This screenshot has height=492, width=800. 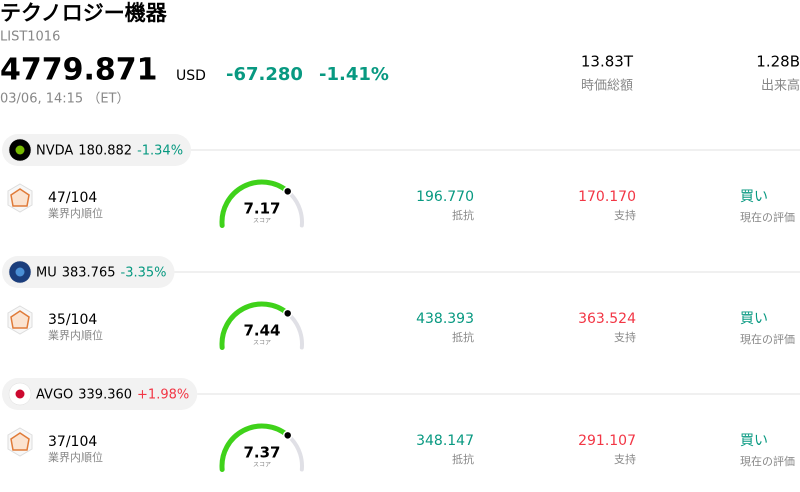 I want to click on support: 170.170, so click(x=607, y=197).